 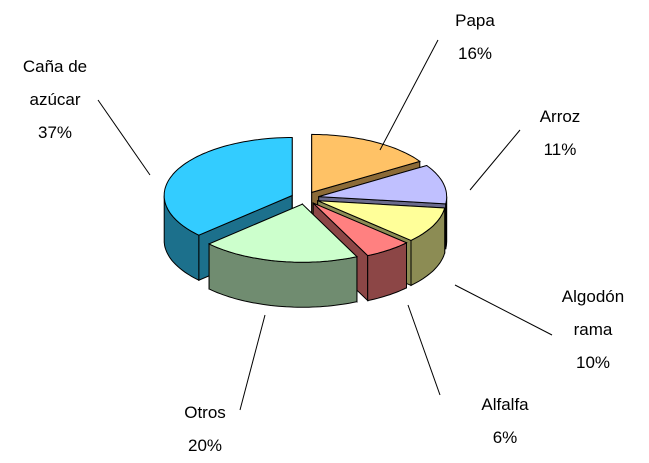 What do you see at coordinates (55, 83) in the screenshot?
I see `category-label: Caña de azúcar` at bounding box center [55, 83].